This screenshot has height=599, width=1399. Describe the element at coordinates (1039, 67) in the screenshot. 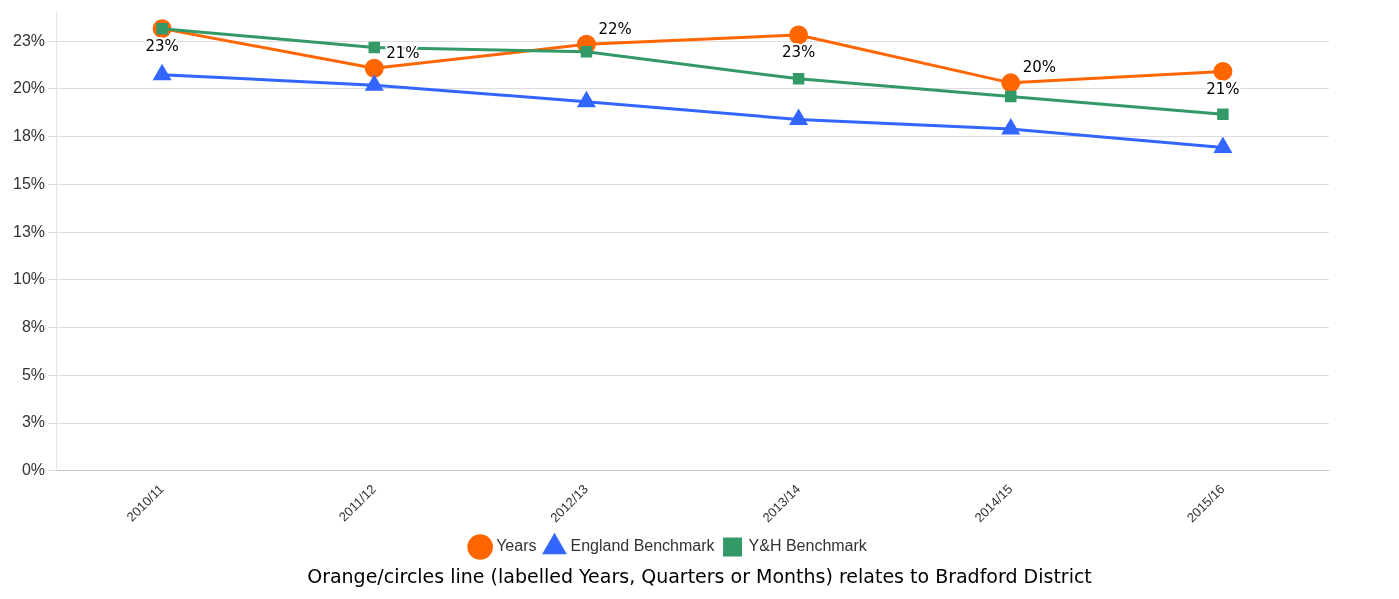

I see `data-label: 20%` at that location.